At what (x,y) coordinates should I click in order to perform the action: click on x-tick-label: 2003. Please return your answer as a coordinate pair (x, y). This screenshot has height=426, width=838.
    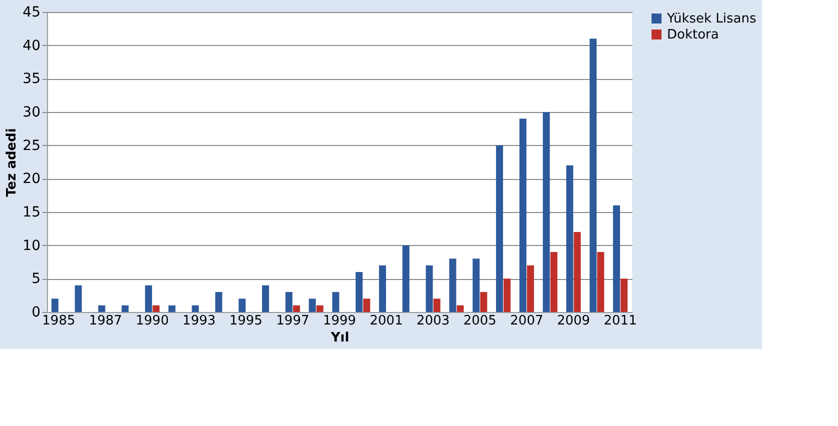
    Looking at the image, I should click on (433, 321).